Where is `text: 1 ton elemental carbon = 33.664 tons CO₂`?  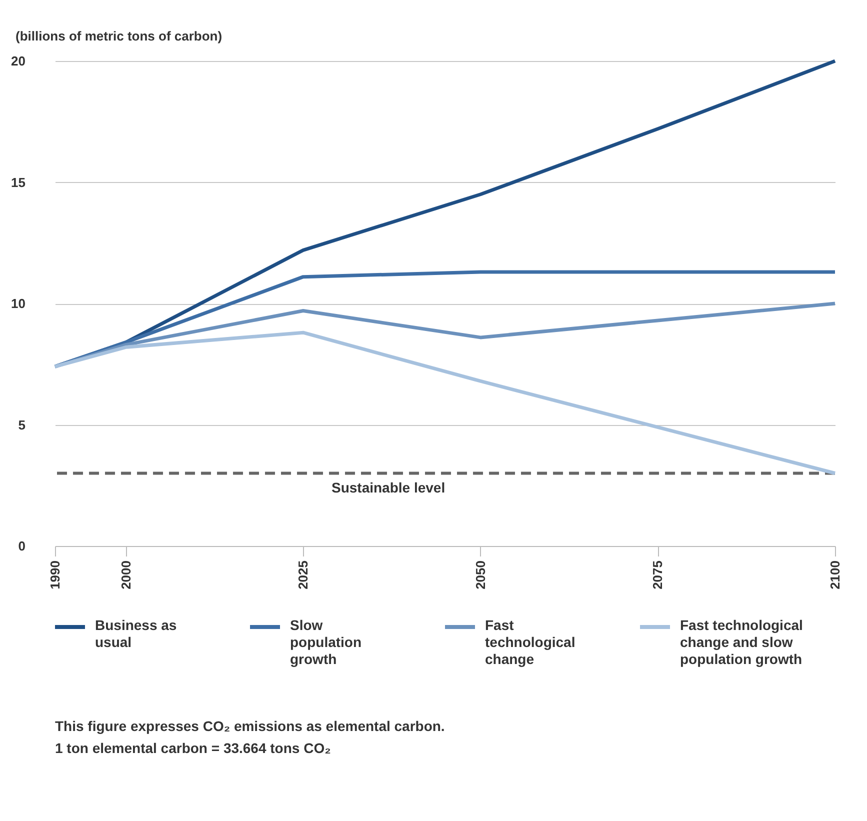
text: 1 ton elemental carbon = 33.664 tons CO₂ is located at coordinates (193, 748).